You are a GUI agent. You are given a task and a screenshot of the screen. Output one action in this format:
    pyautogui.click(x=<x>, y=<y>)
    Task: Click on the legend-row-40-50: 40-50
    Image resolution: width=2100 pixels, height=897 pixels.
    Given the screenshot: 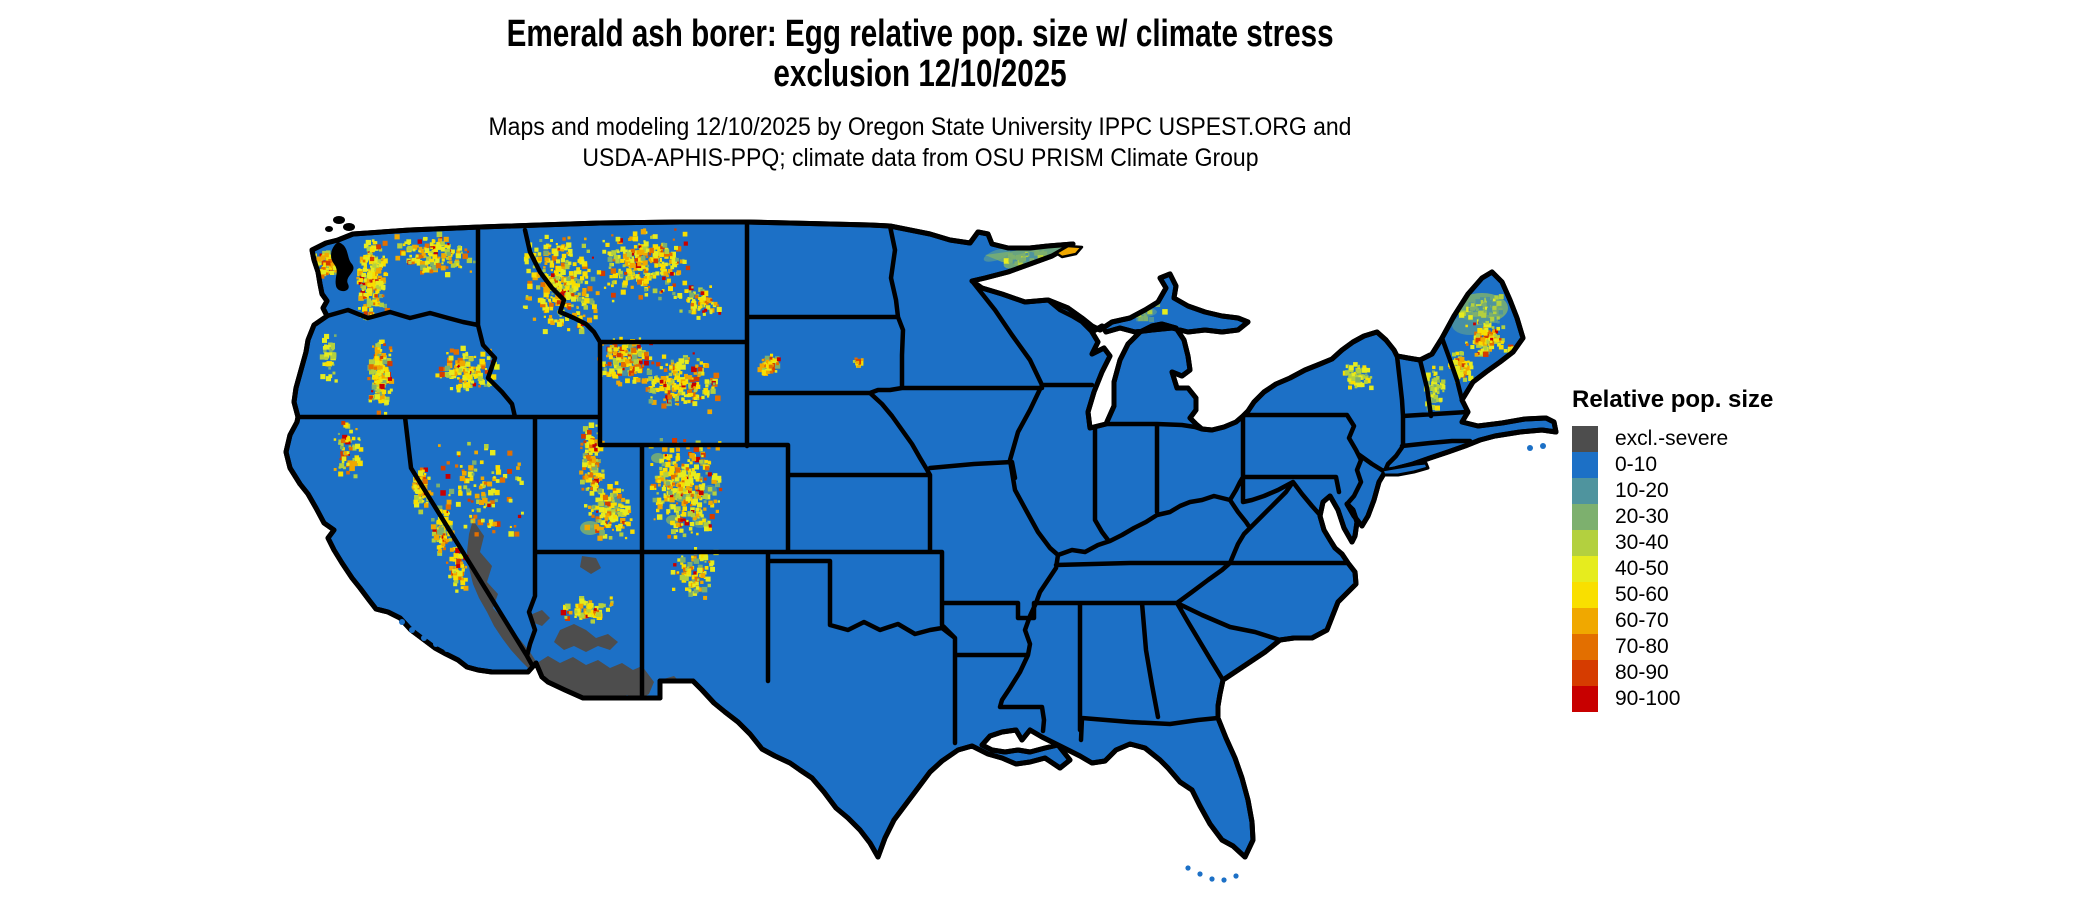 What is the action you would take?
    pyautogui.click(x=1722, y=569)
    